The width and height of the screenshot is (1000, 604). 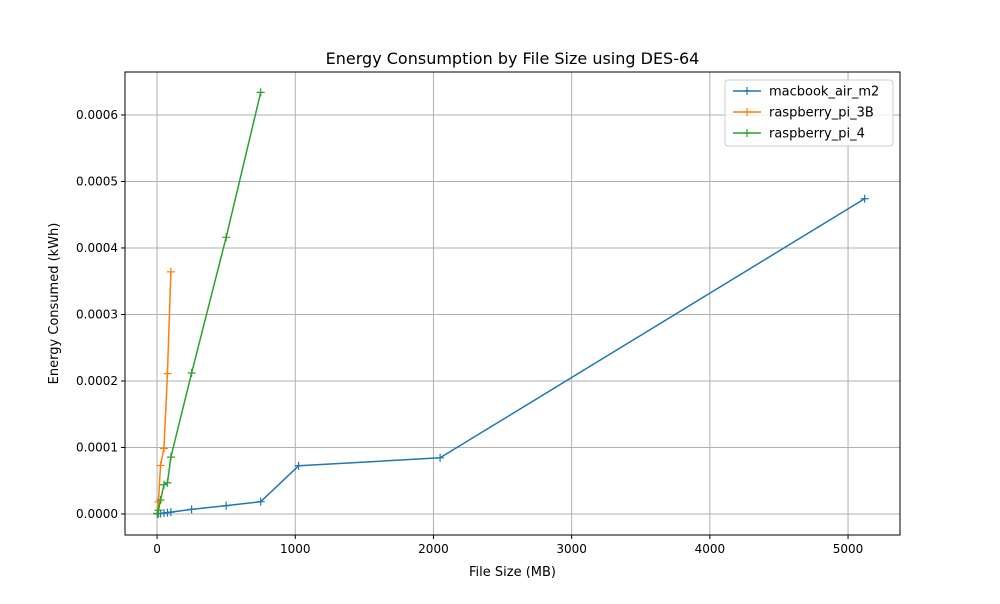 I want to click on x-tick-label: 4000, so click(x=710, y=549).